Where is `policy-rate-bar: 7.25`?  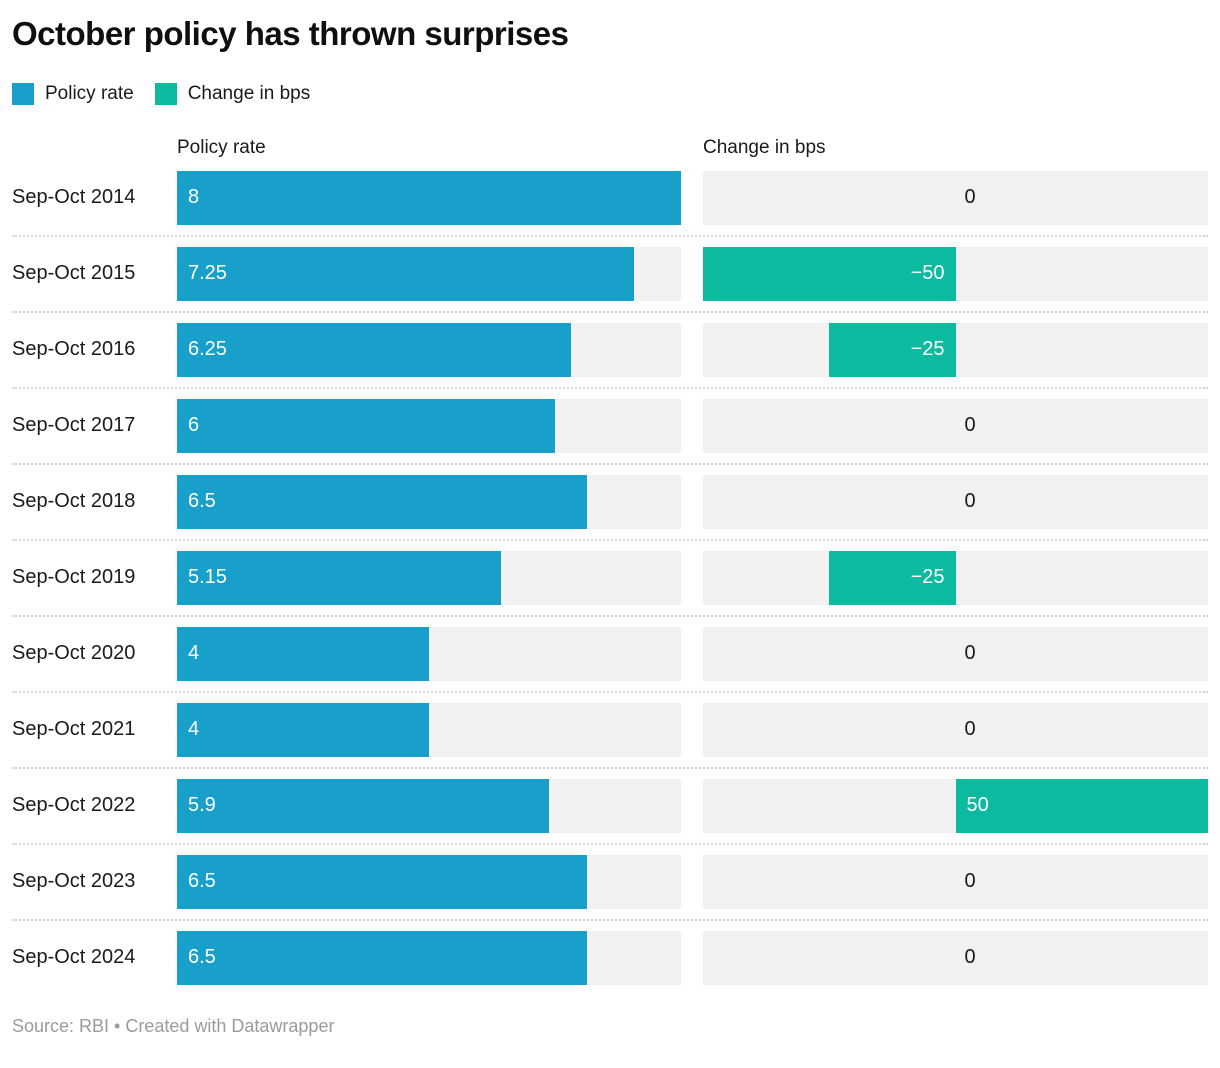 policy-rate-bar: 7.25 is located at coordinates (405, 273).